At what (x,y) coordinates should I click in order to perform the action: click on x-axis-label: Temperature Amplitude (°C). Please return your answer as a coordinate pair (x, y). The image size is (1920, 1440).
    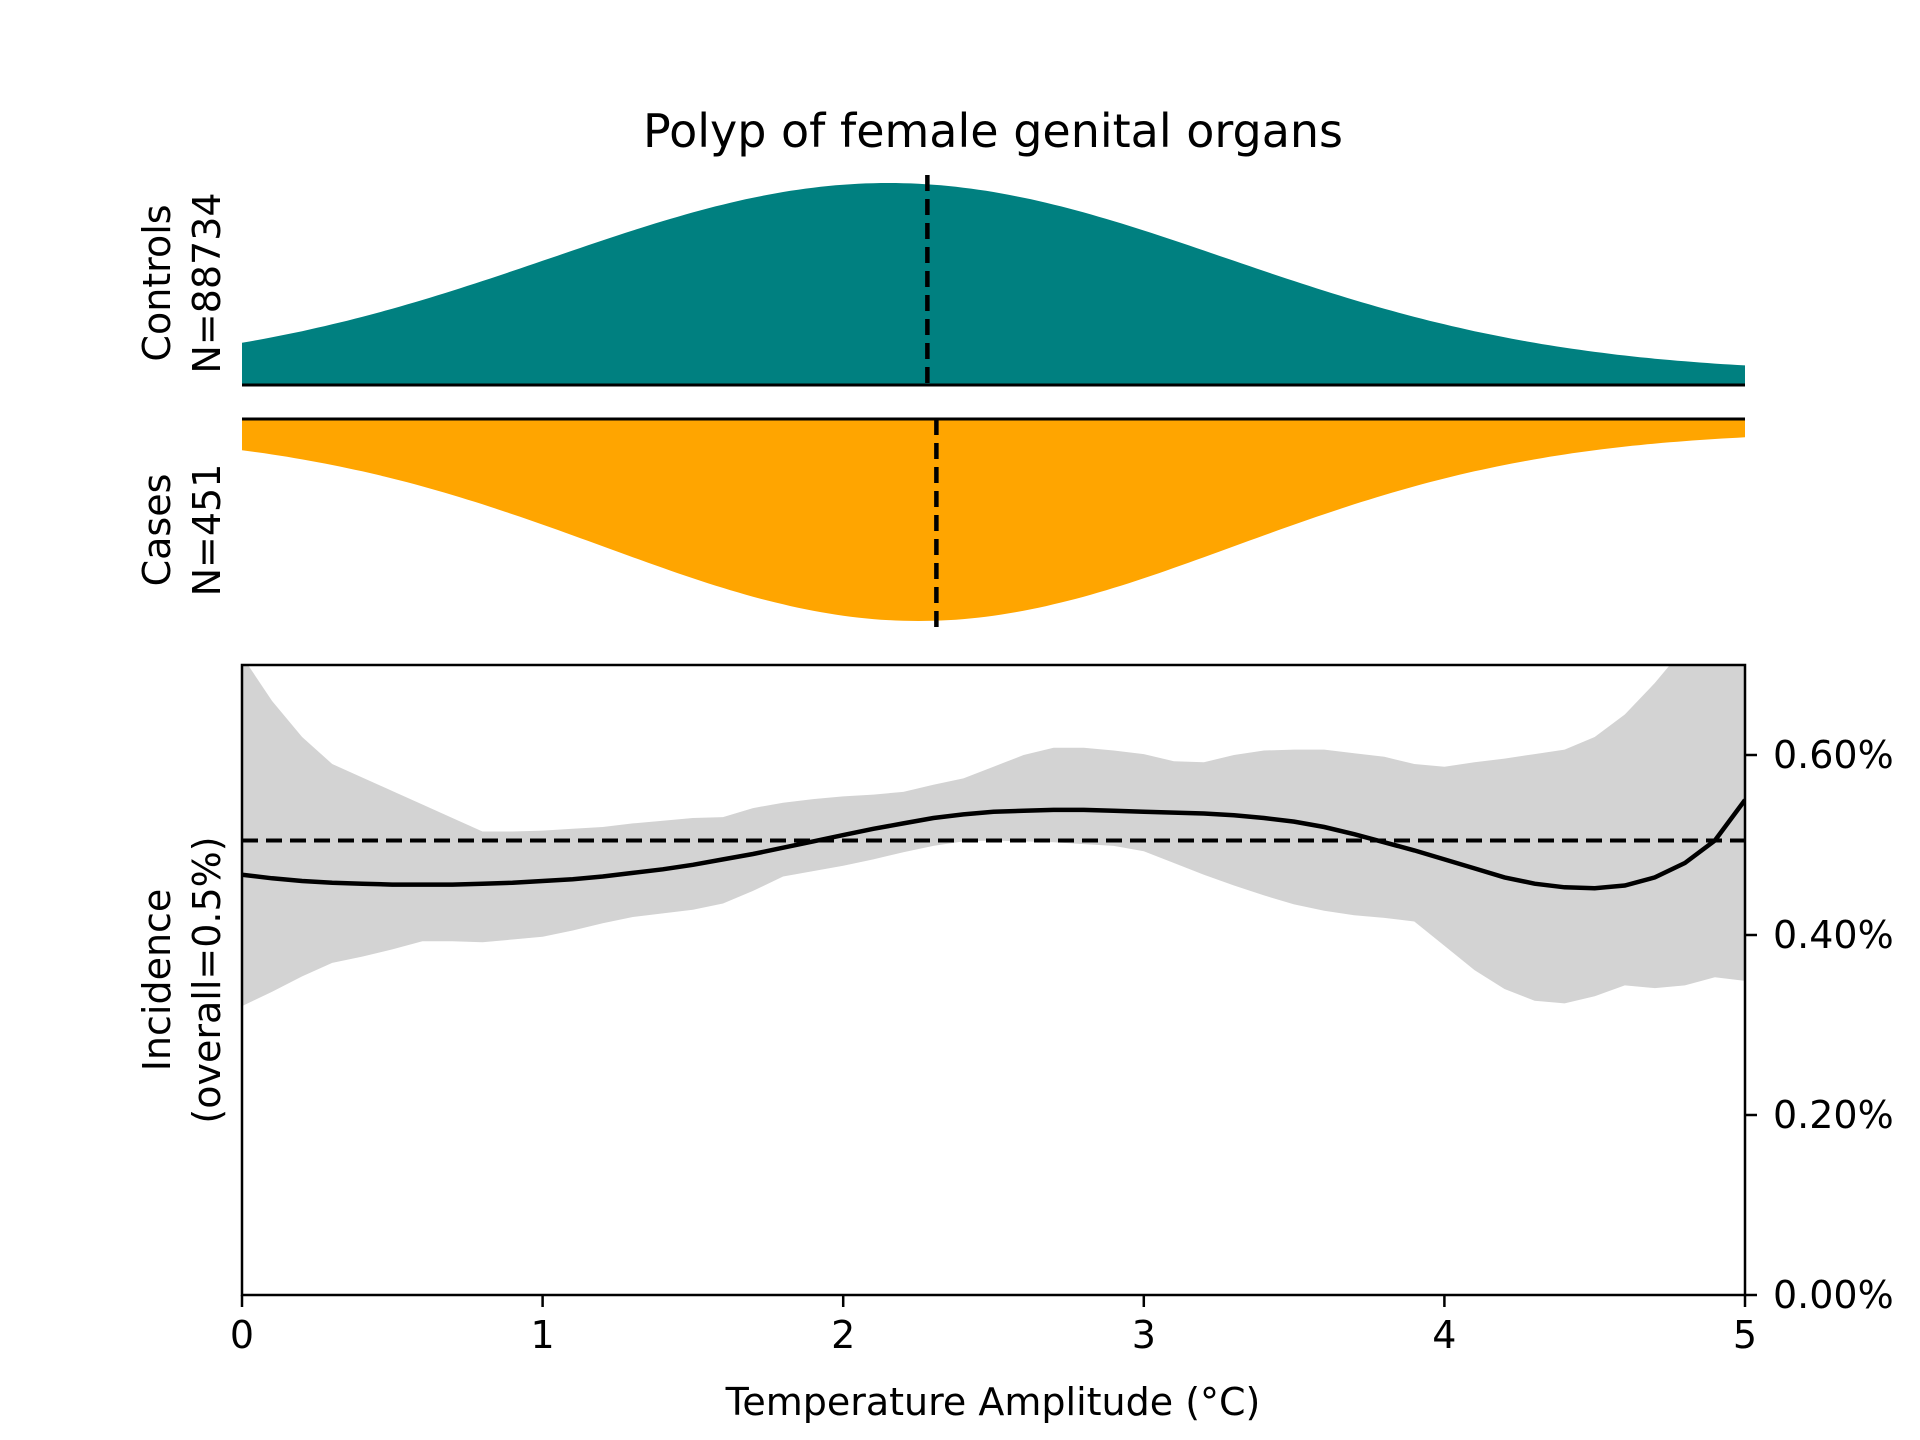
    Looking at the image, I should click on (993, 1402).